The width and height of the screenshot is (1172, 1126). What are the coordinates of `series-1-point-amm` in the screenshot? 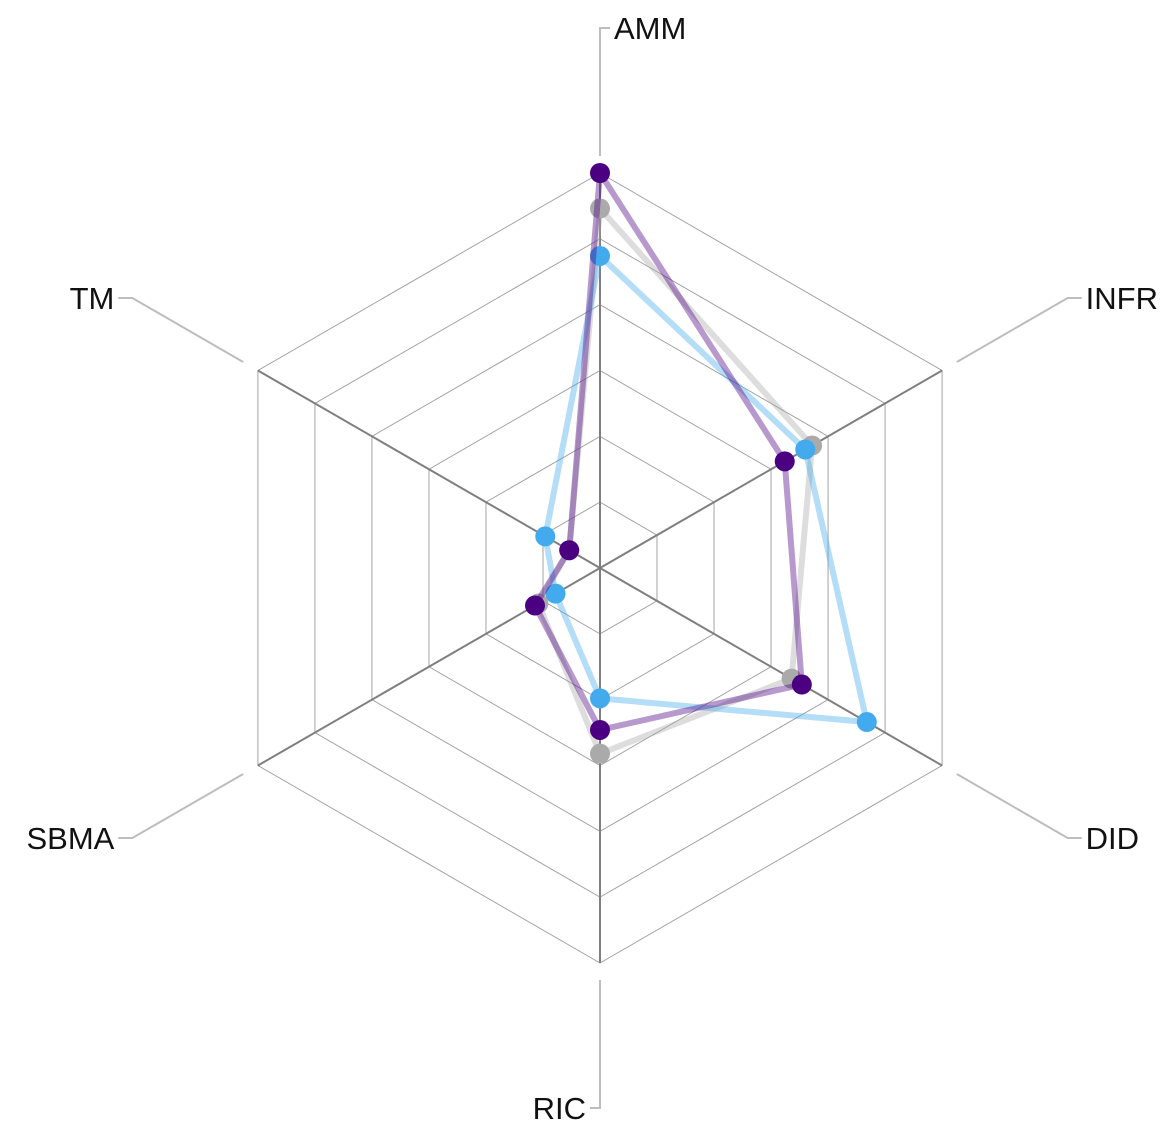 It's located at (600, 208).